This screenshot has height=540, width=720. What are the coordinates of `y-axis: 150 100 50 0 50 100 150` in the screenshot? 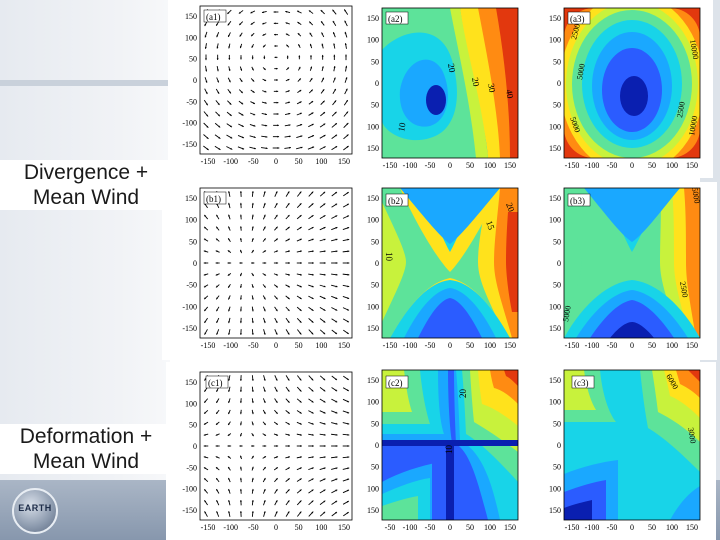 It's located at (555, 445).